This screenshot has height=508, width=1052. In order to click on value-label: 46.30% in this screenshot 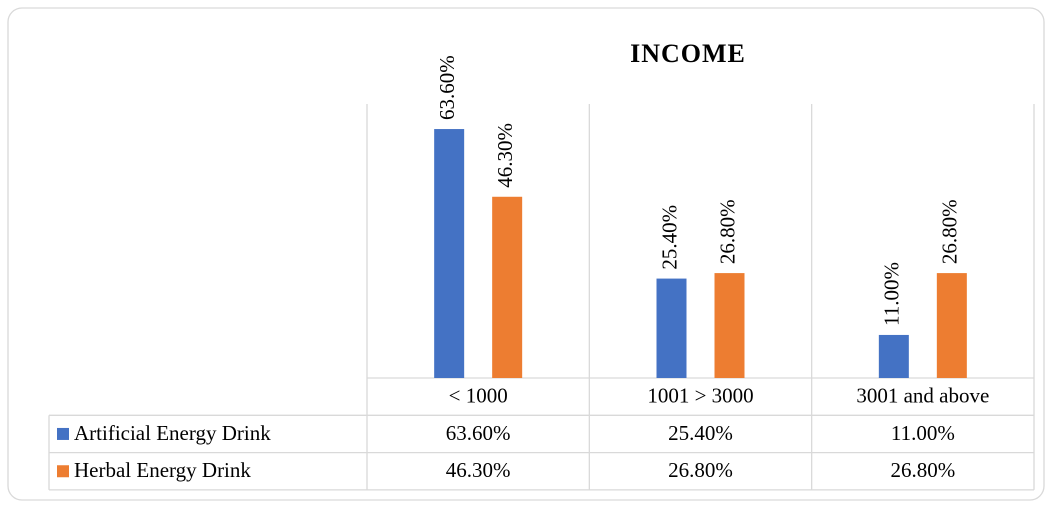, I will do `click(505, 155)`.